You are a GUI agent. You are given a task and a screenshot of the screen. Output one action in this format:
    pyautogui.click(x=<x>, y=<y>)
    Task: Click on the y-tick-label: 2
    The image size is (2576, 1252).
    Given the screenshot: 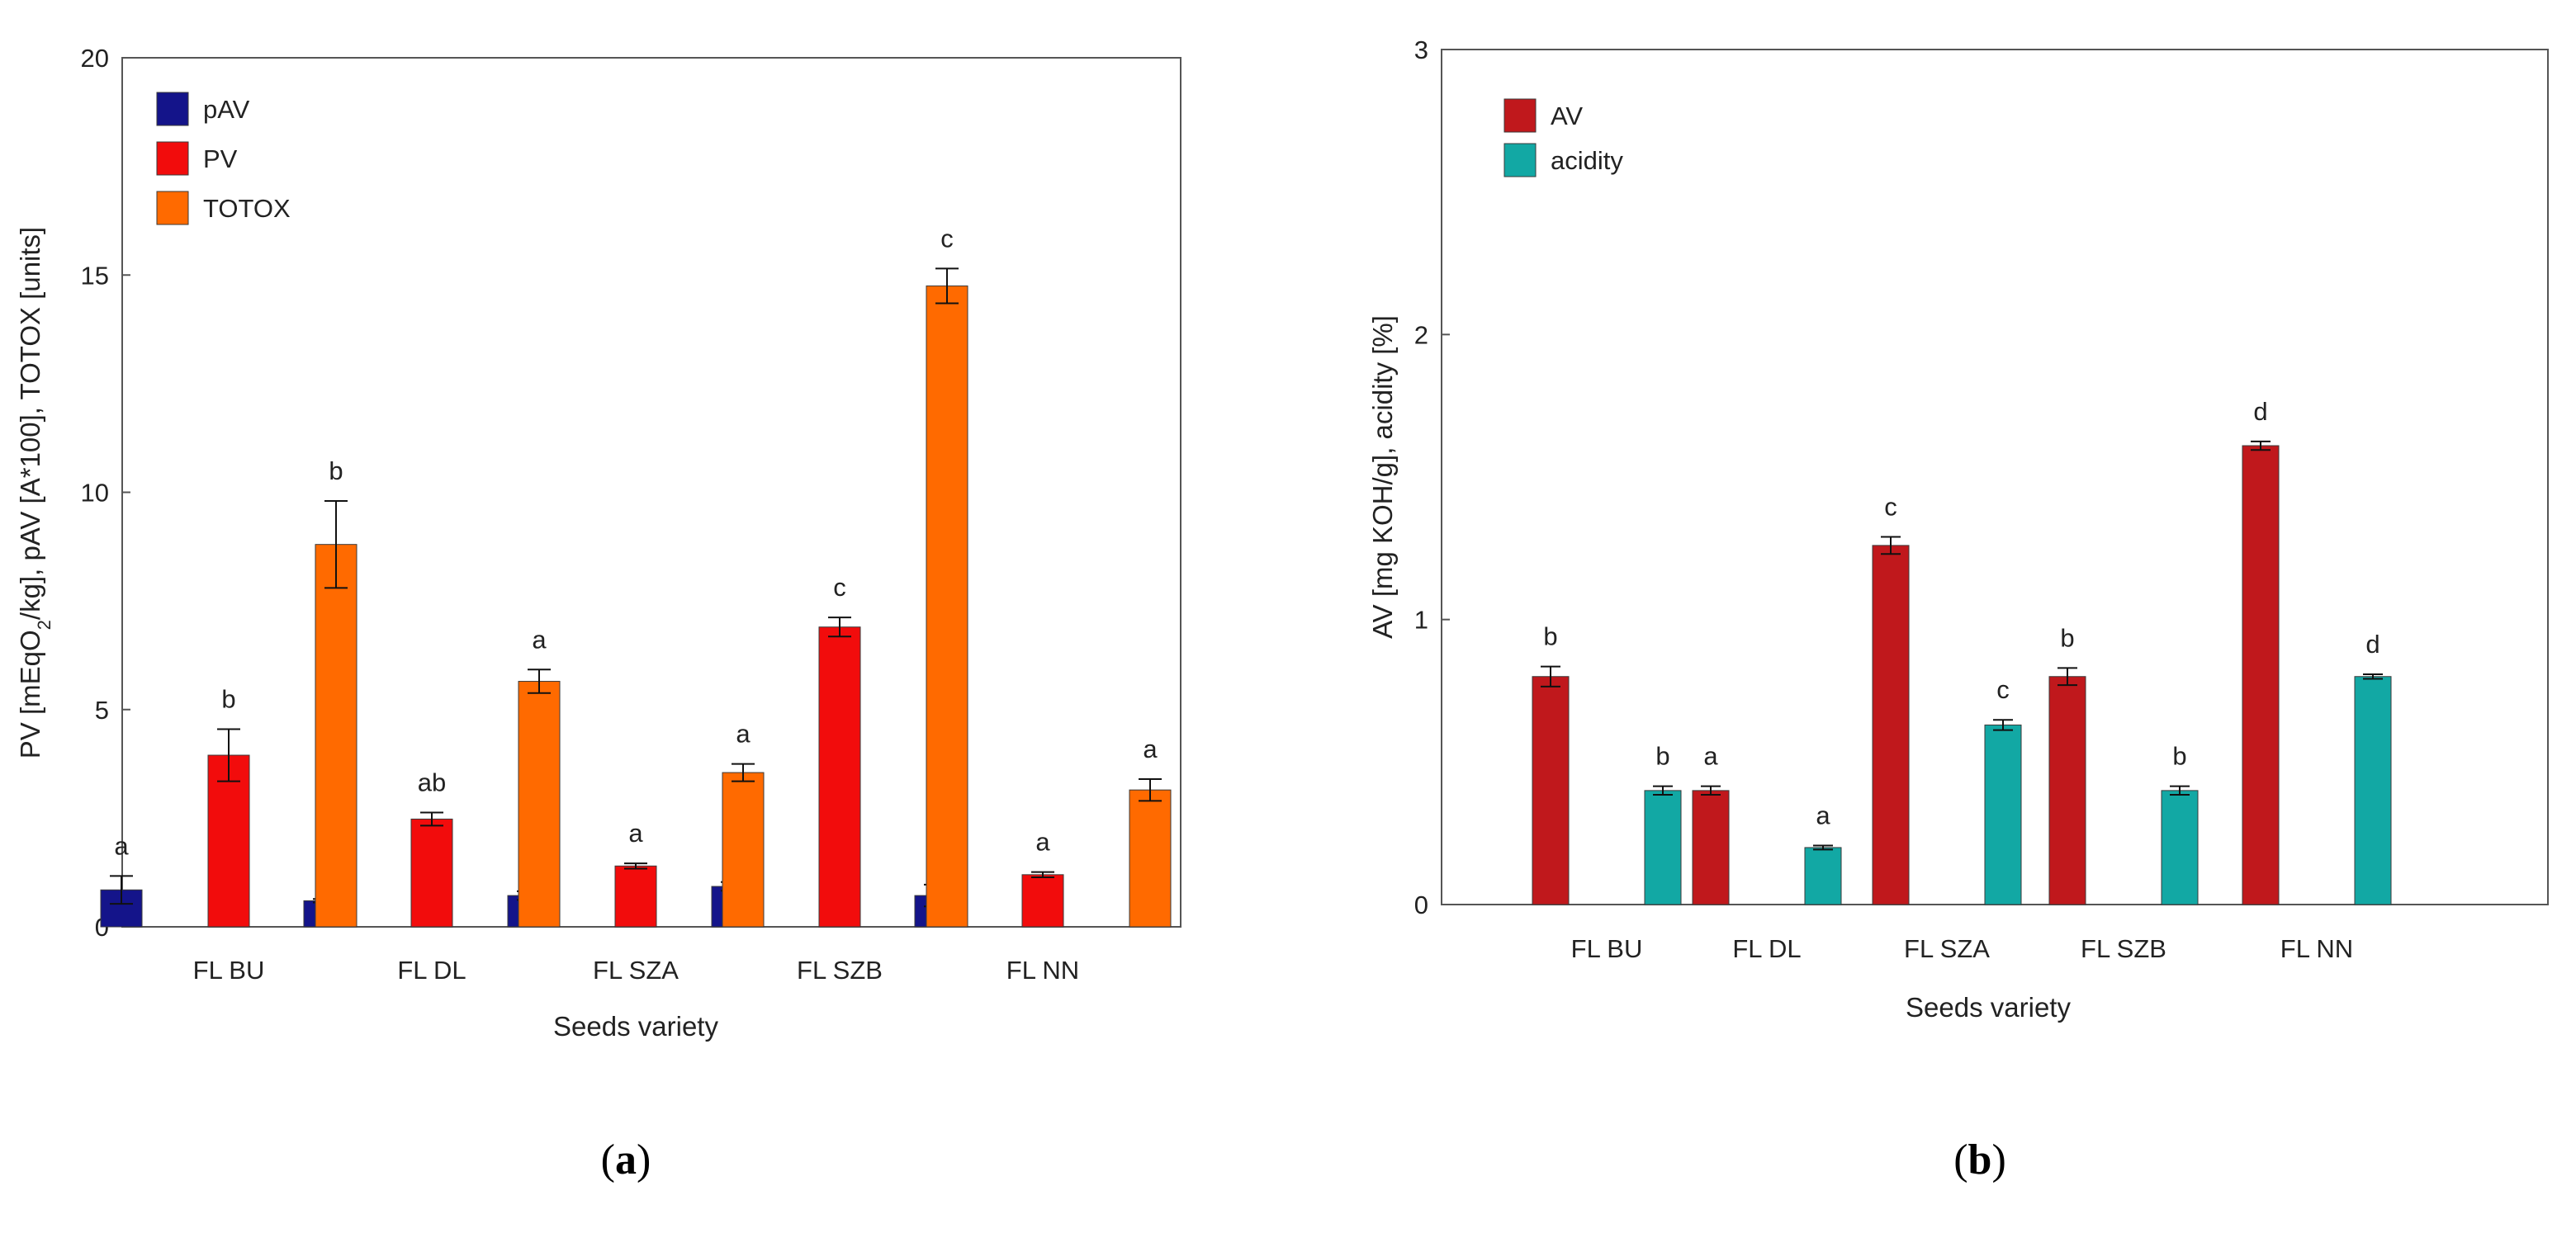 What is the action you would take?
    pyautogui.click(x=1421, y=334)
    